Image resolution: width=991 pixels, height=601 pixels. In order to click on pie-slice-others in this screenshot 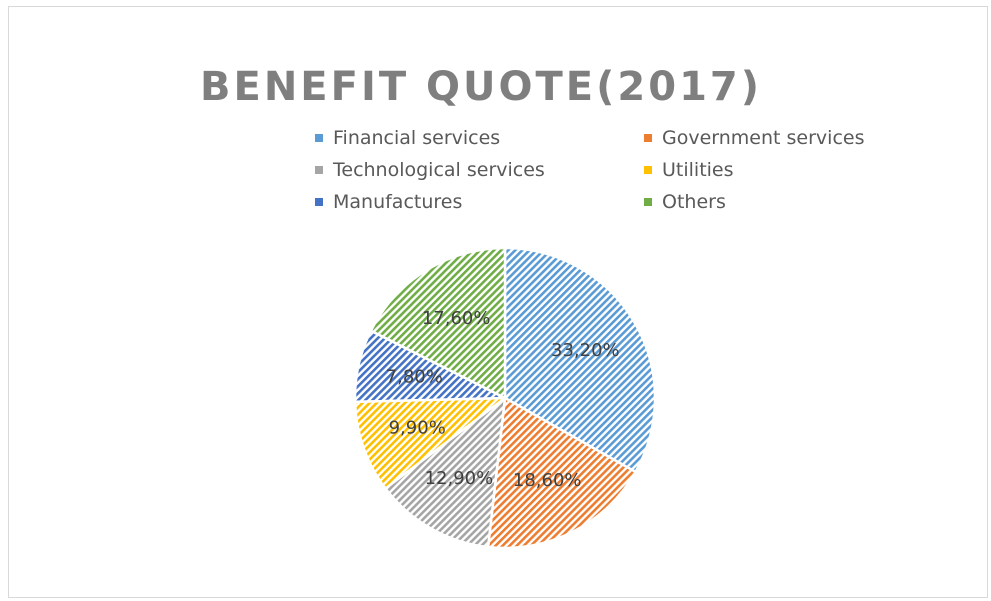, I will do `click(438, 323)`.